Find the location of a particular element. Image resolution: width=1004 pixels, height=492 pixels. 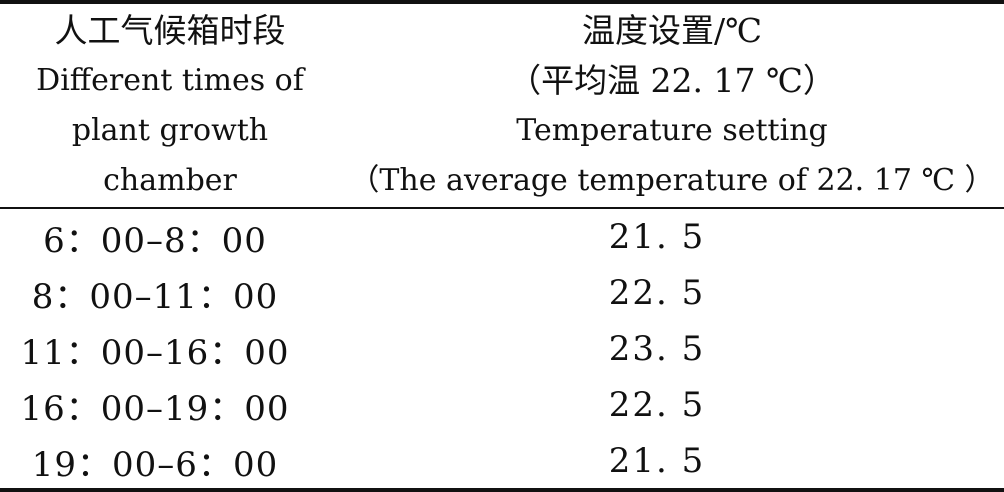

table-row: 16：00–19：00 22. 5 is located at coordinates (502, 405).